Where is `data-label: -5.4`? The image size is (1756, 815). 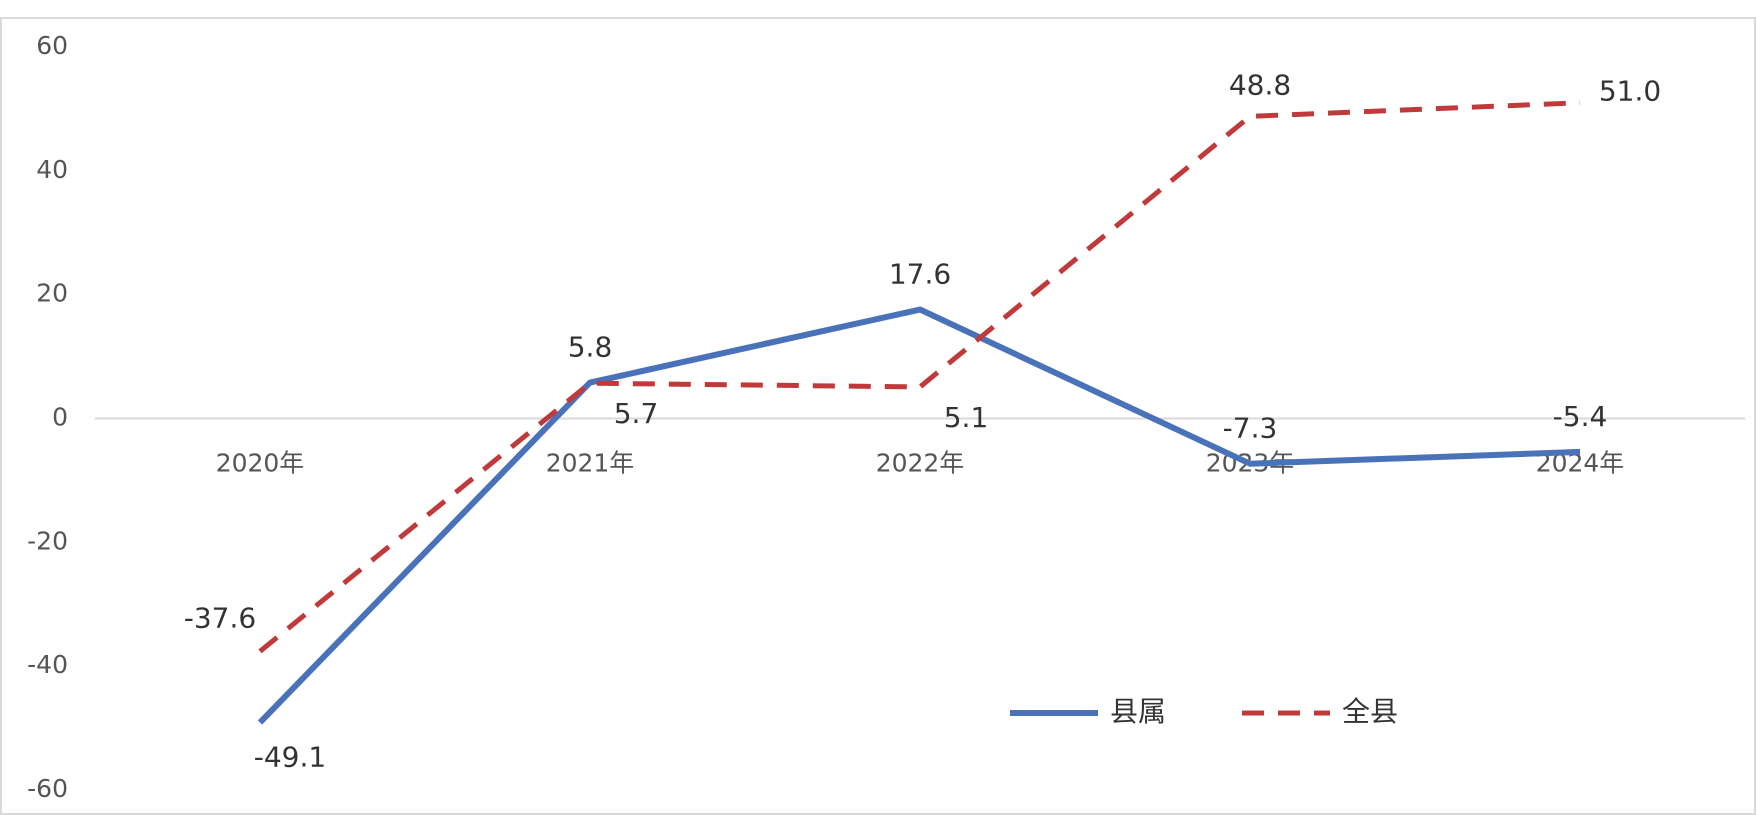 data-label: -5.4 is located at coordinates (1580, 416).